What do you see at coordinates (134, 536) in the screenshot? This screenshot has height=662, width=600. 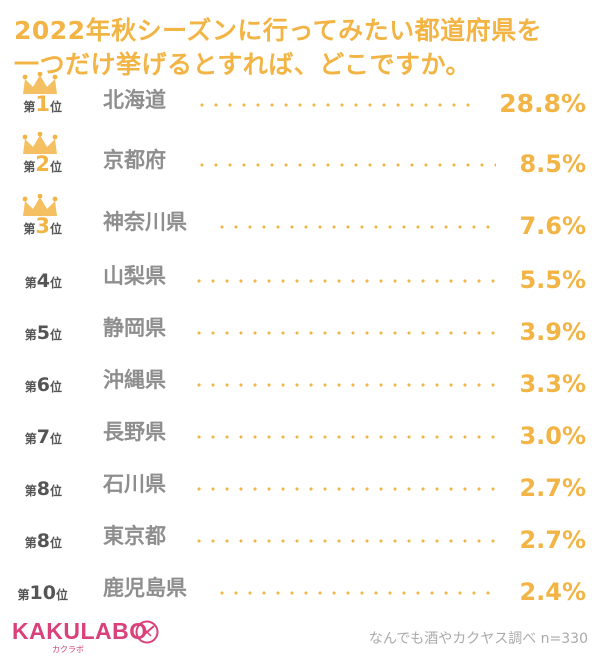 I see `prefecture-name: 東京都` at bounding box center [134, 536].